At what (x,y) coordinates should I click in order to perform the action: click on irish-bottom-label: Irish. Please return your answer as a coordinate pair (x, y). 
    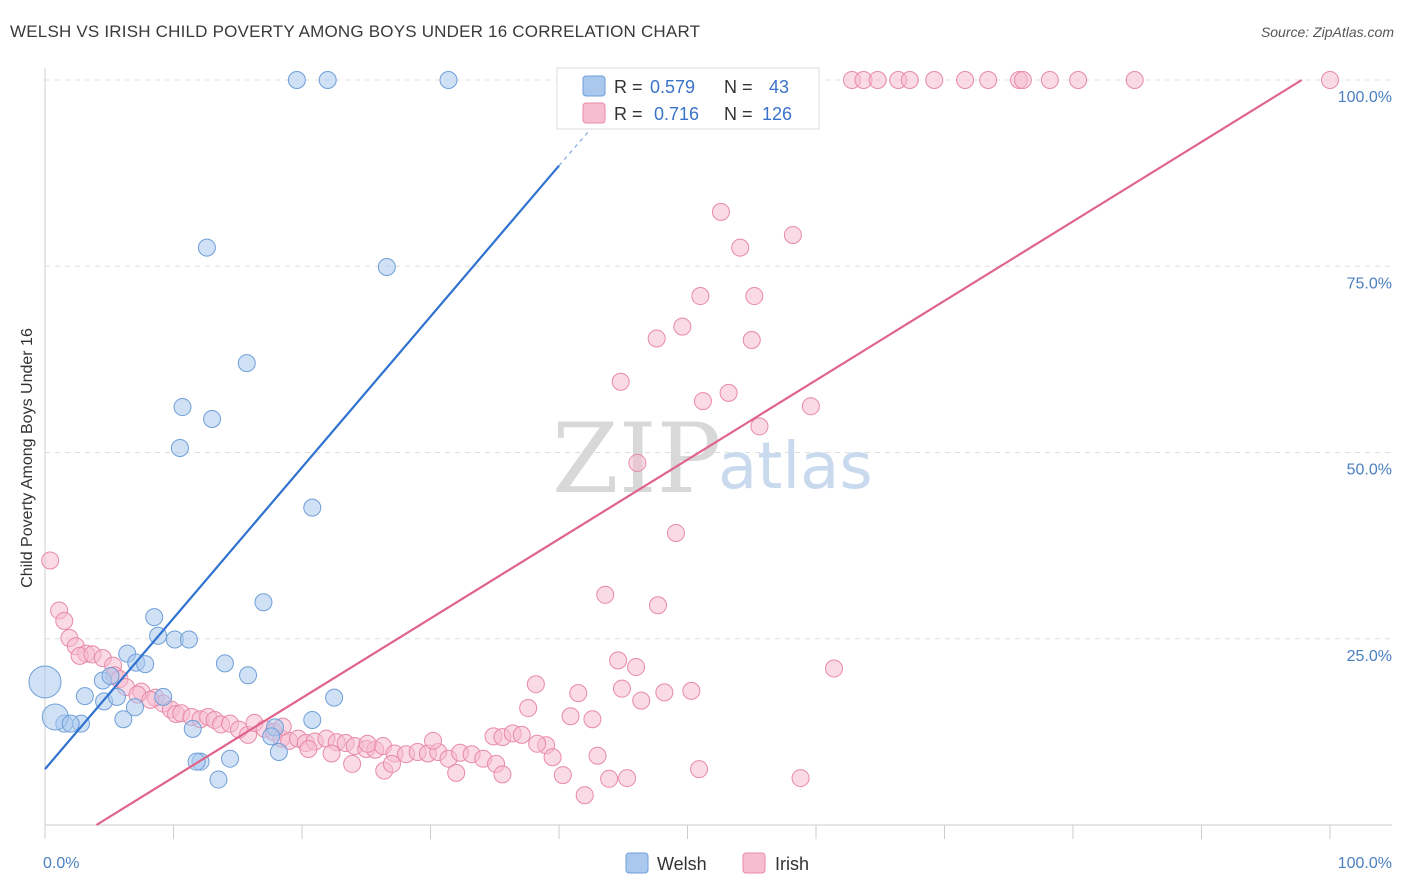
    Looking at the image, I should click on (792, 864).